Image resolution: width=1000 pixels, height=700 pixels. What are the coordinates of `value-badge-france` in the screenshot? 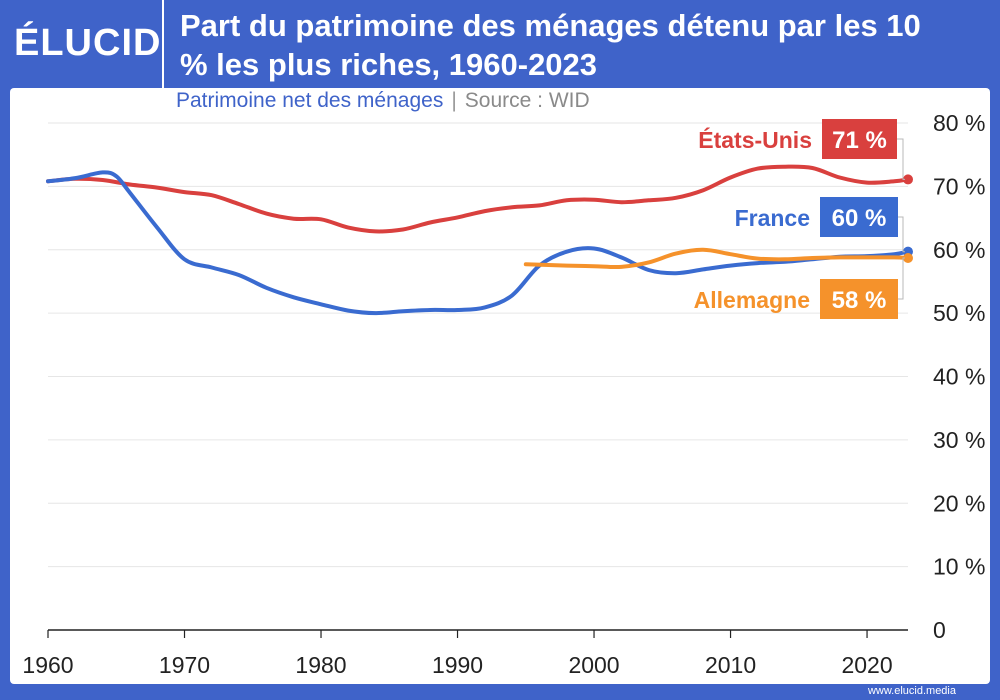 It's located at (859, 217).